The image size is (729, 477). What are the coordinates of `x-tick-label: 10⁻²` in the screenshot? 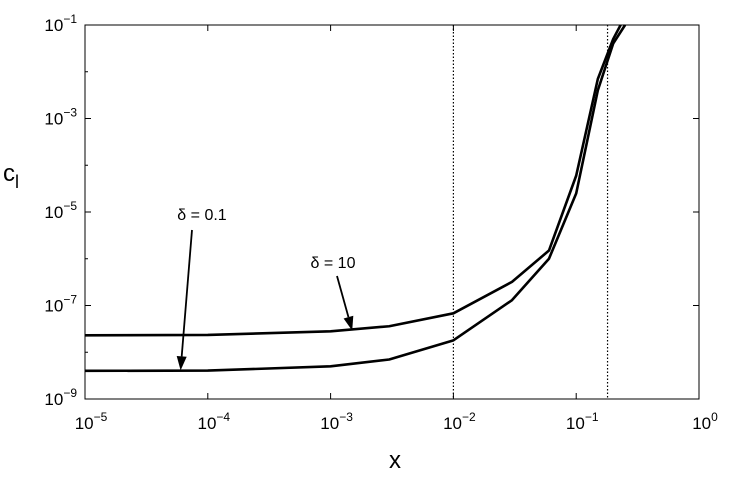 It's located at (459, 421).